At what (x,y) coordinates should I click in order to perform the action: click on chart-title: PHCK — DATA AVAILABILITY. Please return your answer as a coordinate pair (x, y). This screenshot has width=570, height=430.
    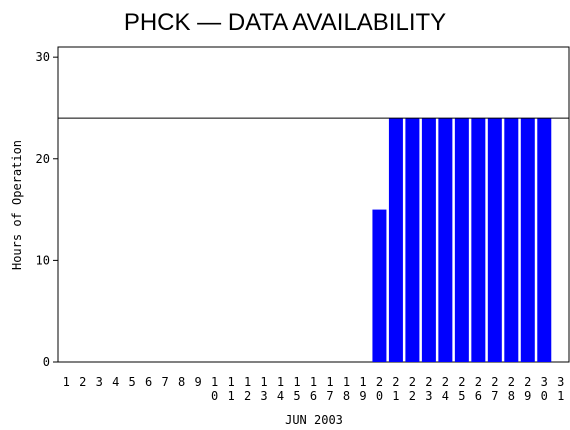
    Looking at the image, I should click on (285, 22).